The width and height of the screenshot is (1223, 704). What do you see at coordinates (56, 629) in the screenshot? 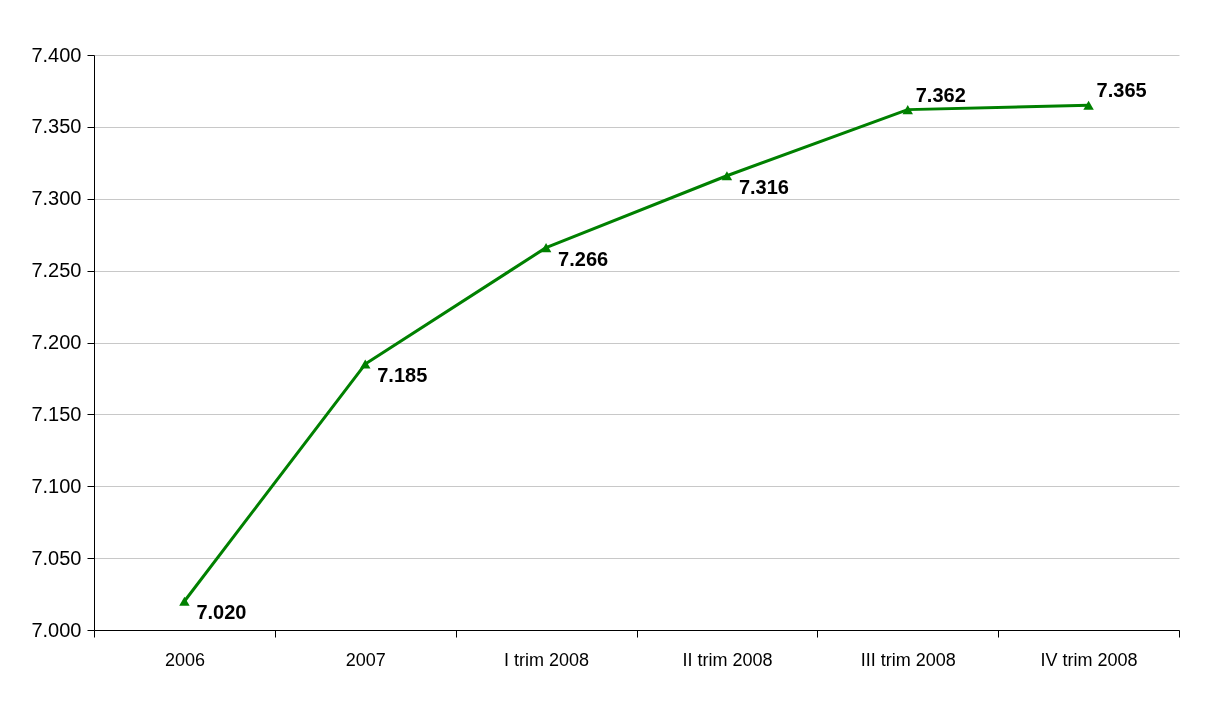
I see `y-tick-label: 7.000` at bounding box center [56, 629].